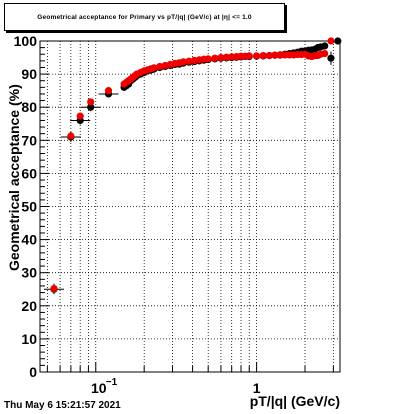 This screenshot has height=414, width=400. What do you see at coordinates (257, 388) in the screenshot?
I see `x-tick-label: 1` at bounding box center [257, 388].